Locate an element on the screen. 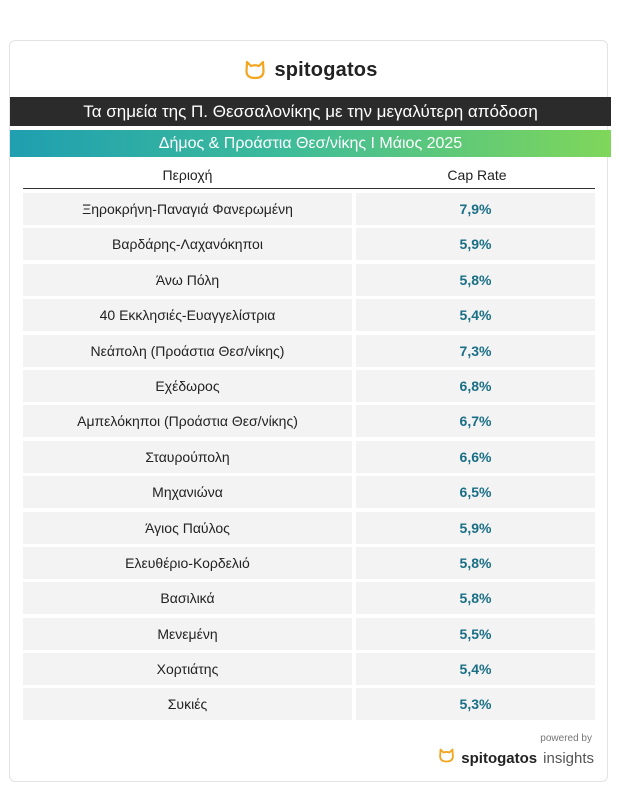 This screenshot has height=794, width=622. footer-product-name: insights is located at coordinates (568, 758).